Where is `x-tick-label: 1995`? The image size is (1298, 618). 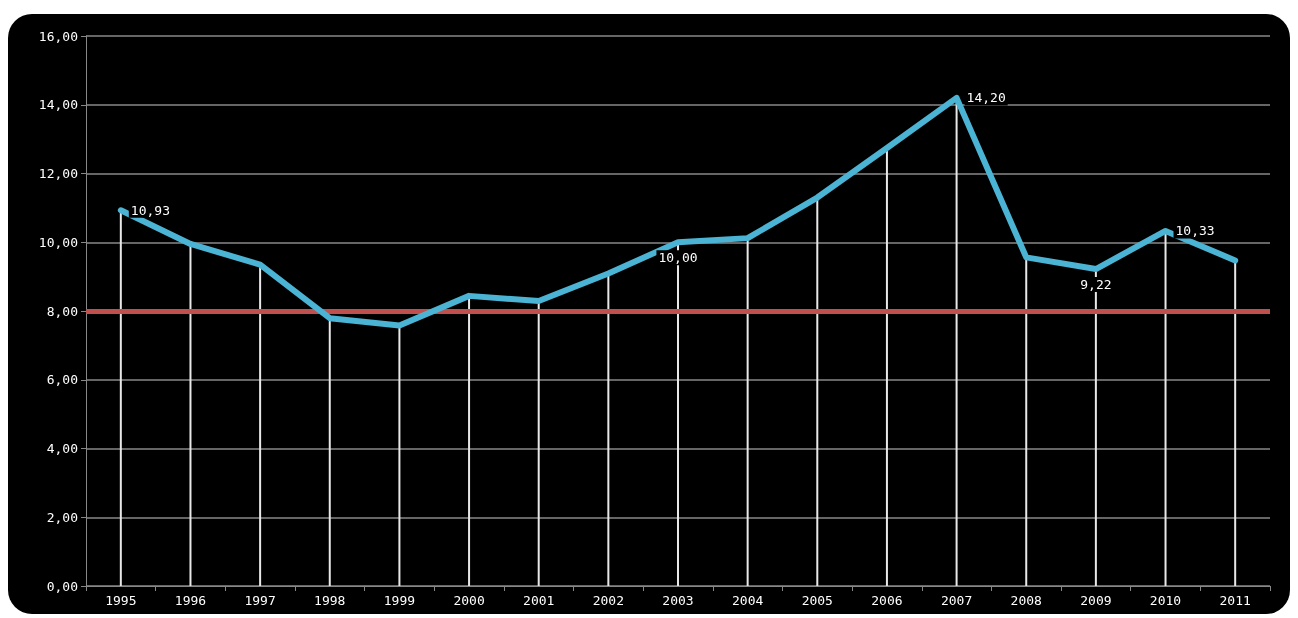 x-tick-label: 1995 is located at coordinates (121, 600).